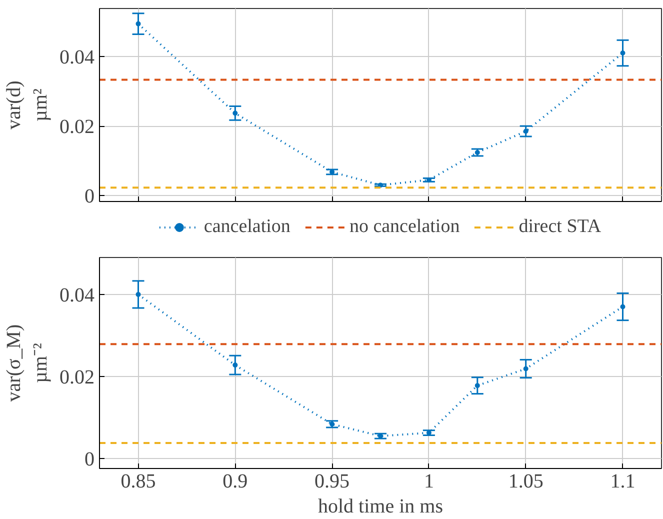 The image size is (663, 519). Describe the element at coordinates (247, 227) in the screenshot. I see `legend-label: cancelation` at that location.